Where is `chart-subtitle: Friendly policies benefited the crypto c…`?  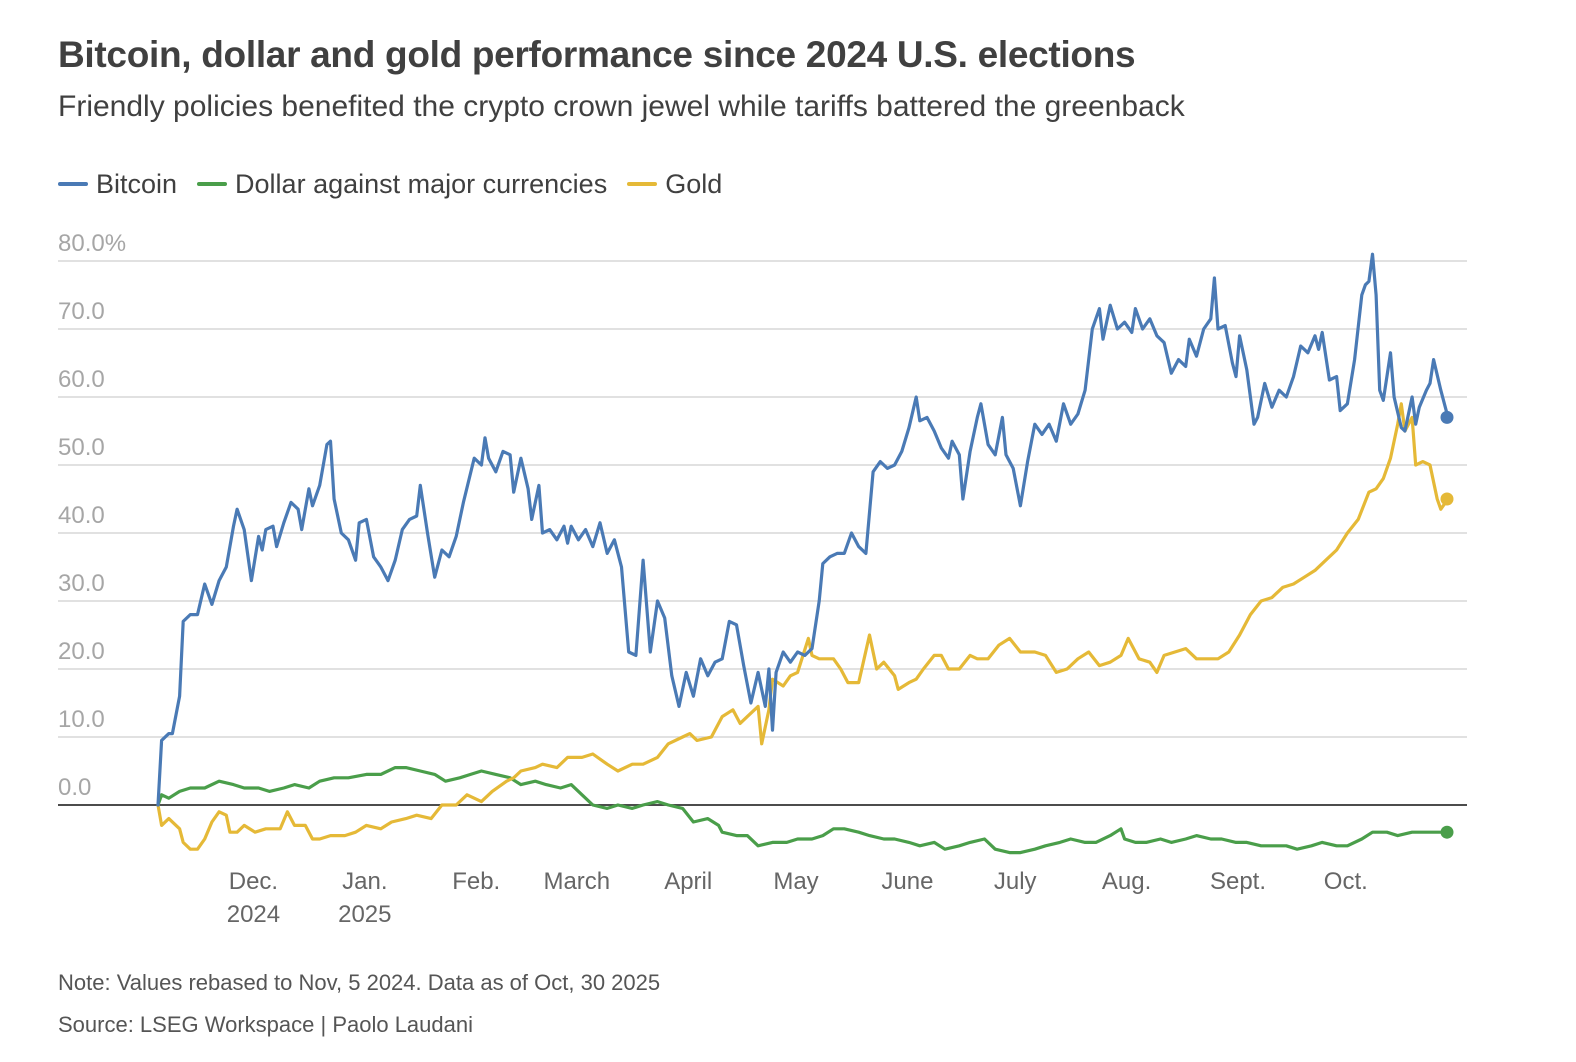
chart-subtitle: Friendly policies benefited the crypto c… is located at coordinates (621, 106).